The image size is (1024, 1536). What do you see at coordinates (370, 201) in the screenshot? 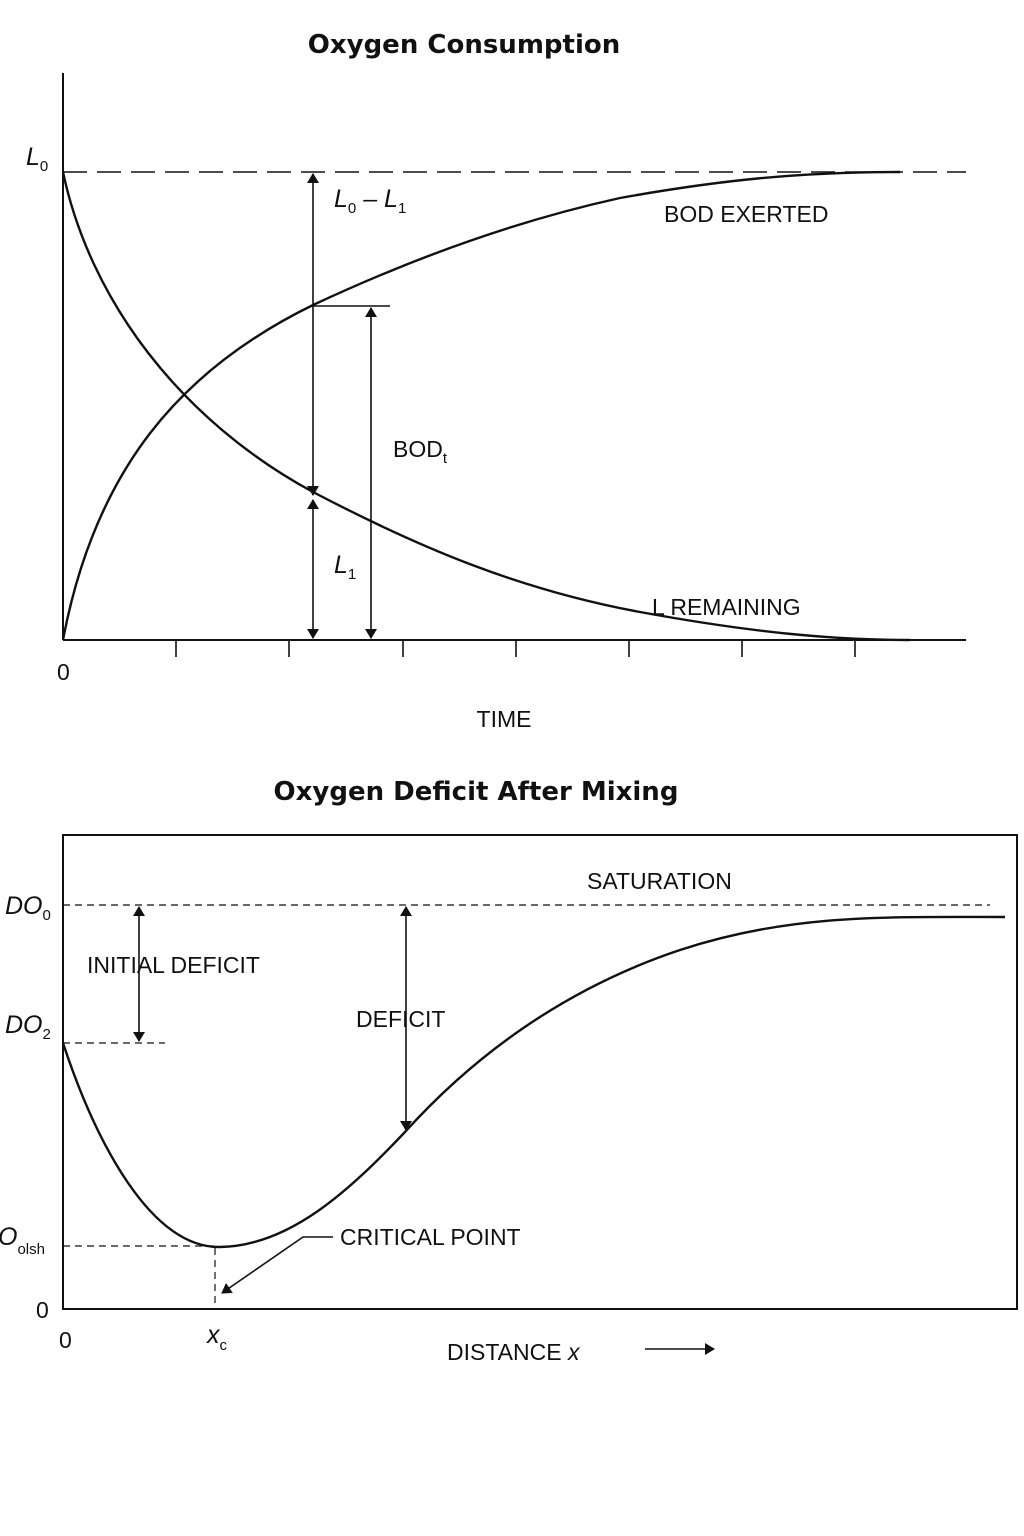
I see `l0-minus-l1-label: L0 – L1` at bounding box center [370, 201].